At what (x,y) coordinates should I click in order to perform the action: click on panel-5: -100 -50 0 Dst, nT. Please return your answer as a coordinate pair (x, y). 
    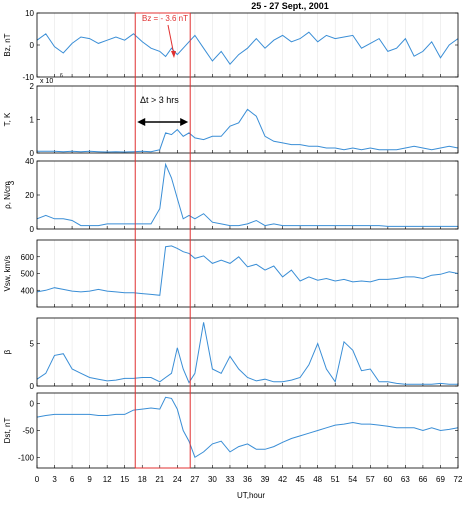
    Looking at the image, I should click on (231, 430).